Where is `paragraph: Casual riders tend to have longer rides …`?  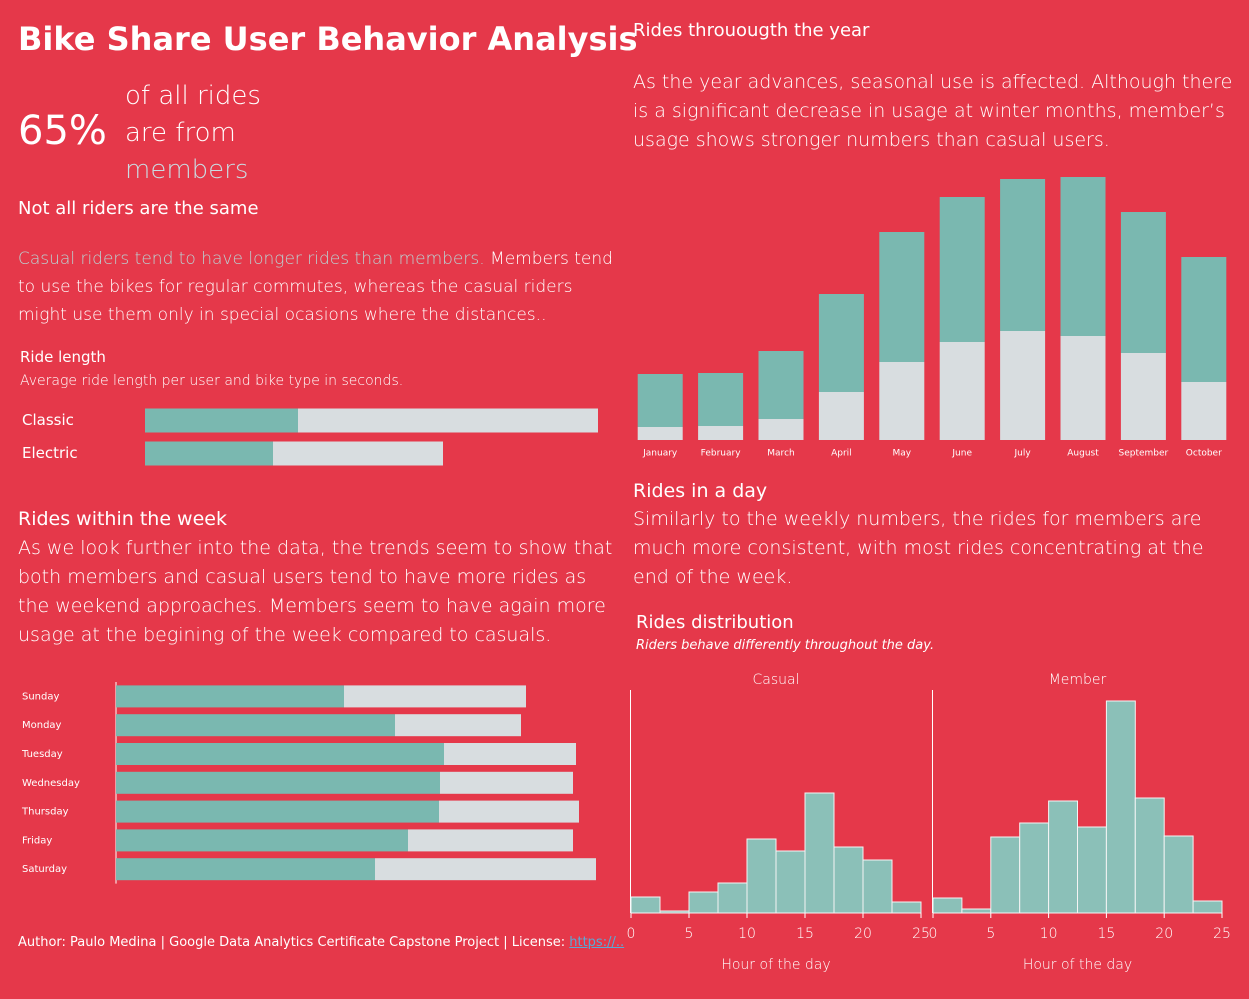
paragraph: Casual riders tend to have longer rides … is located at coordinates (318, 287).